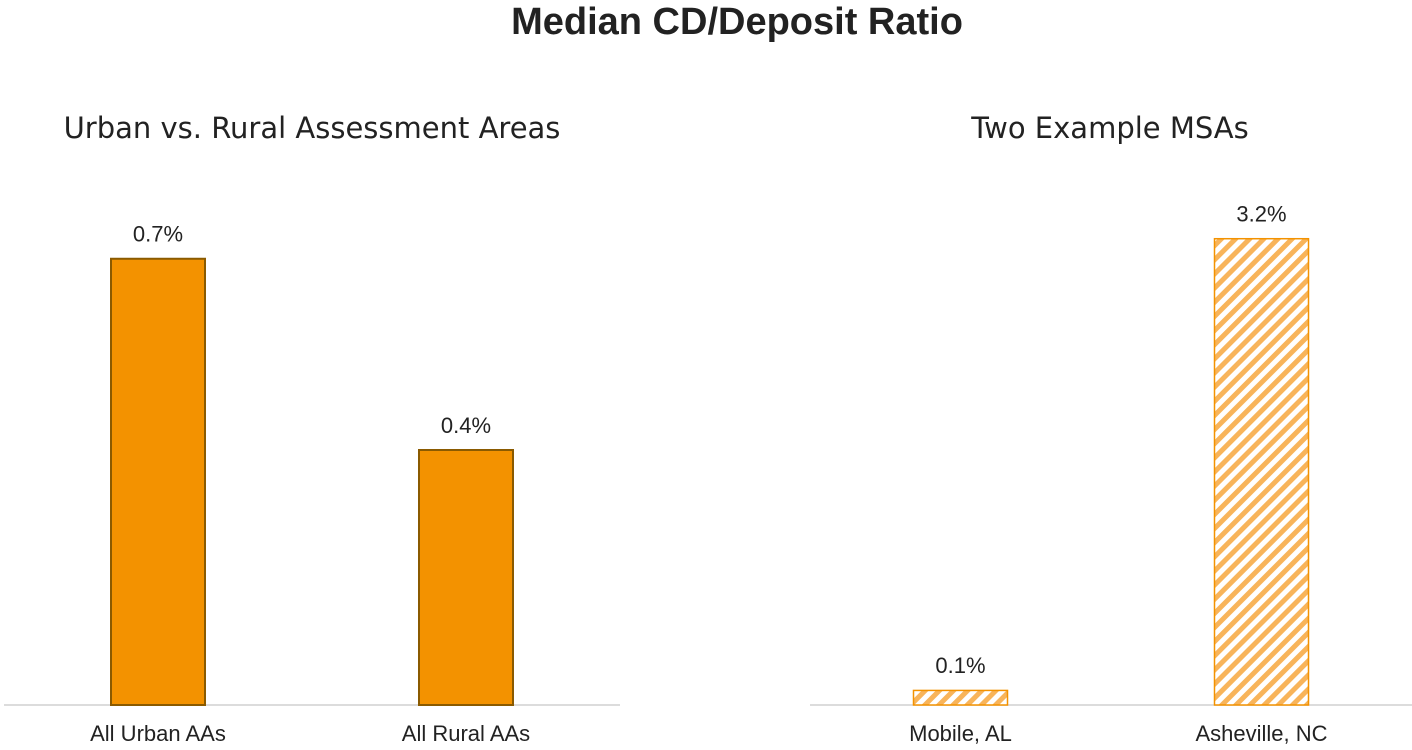  What do you see at coordinates (960, 733) in the screenshot?
I see `x-tick-label: Mobile, AL` at bounding box center [960, 733].